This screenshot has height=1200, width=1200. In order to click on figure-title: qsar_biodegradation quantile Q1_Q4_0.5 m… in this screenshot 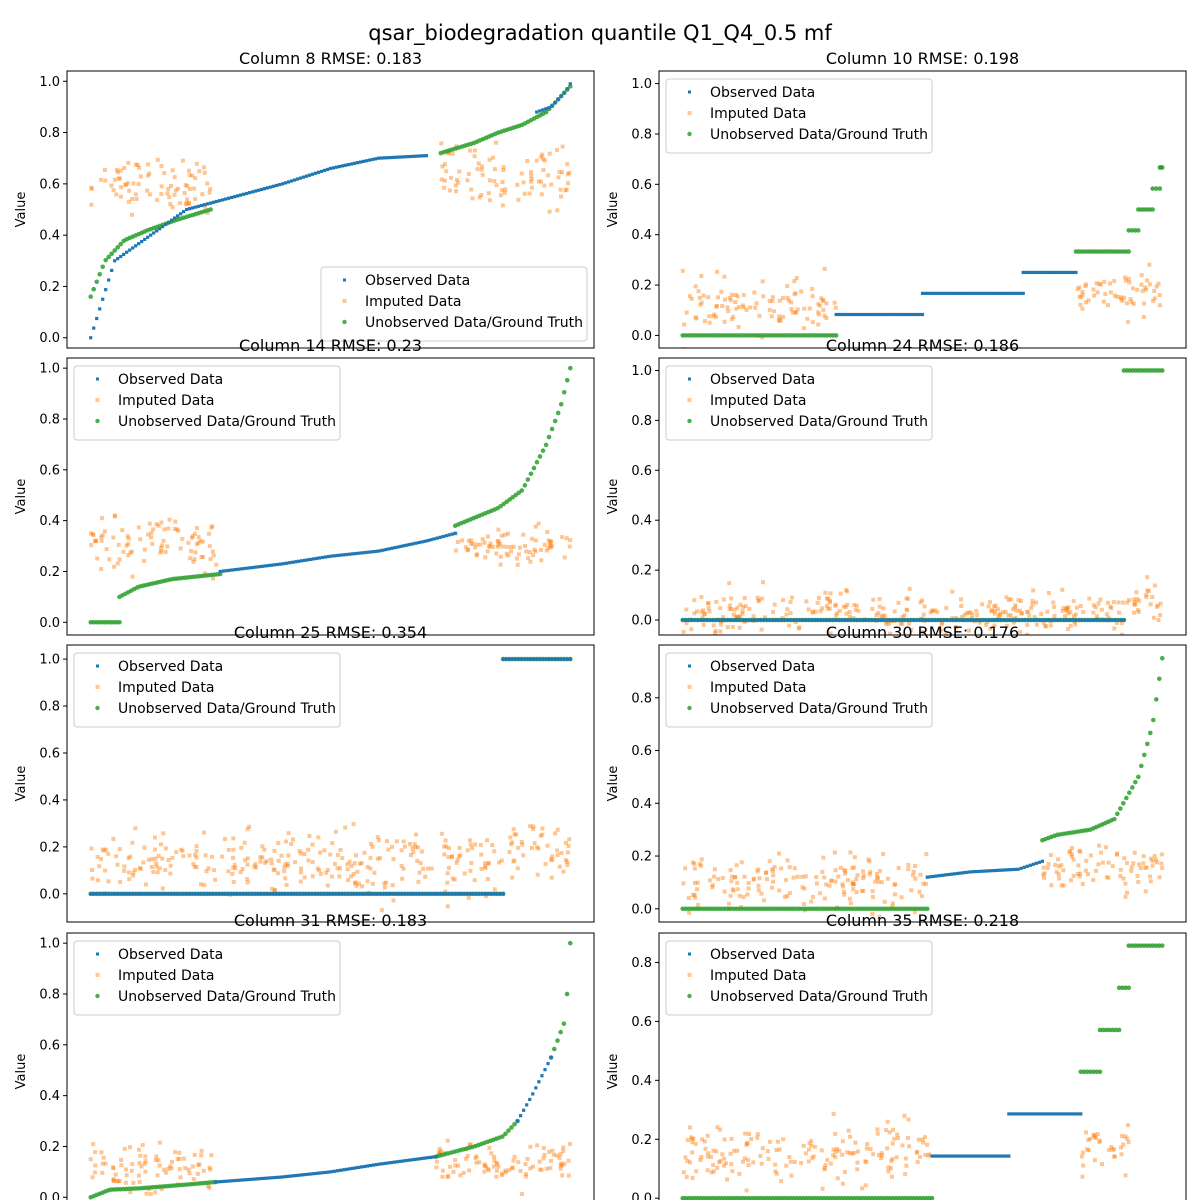, I will do `click(600, 33)`.